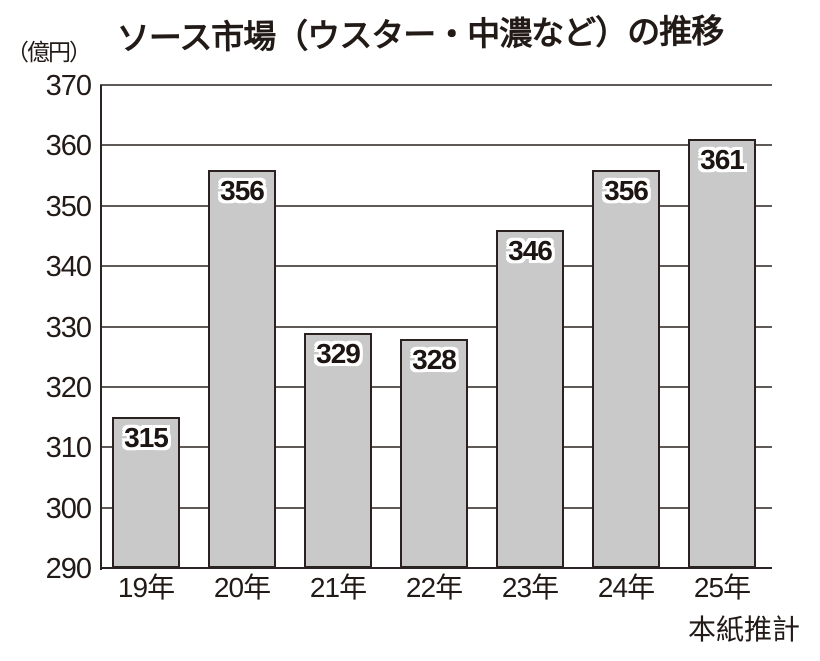 Image resolution: width=820 pixels, height=661 pixels. Describe the element at coordinates (146, 492) in the screenshot. I see `bar-19年: 315` at that location.